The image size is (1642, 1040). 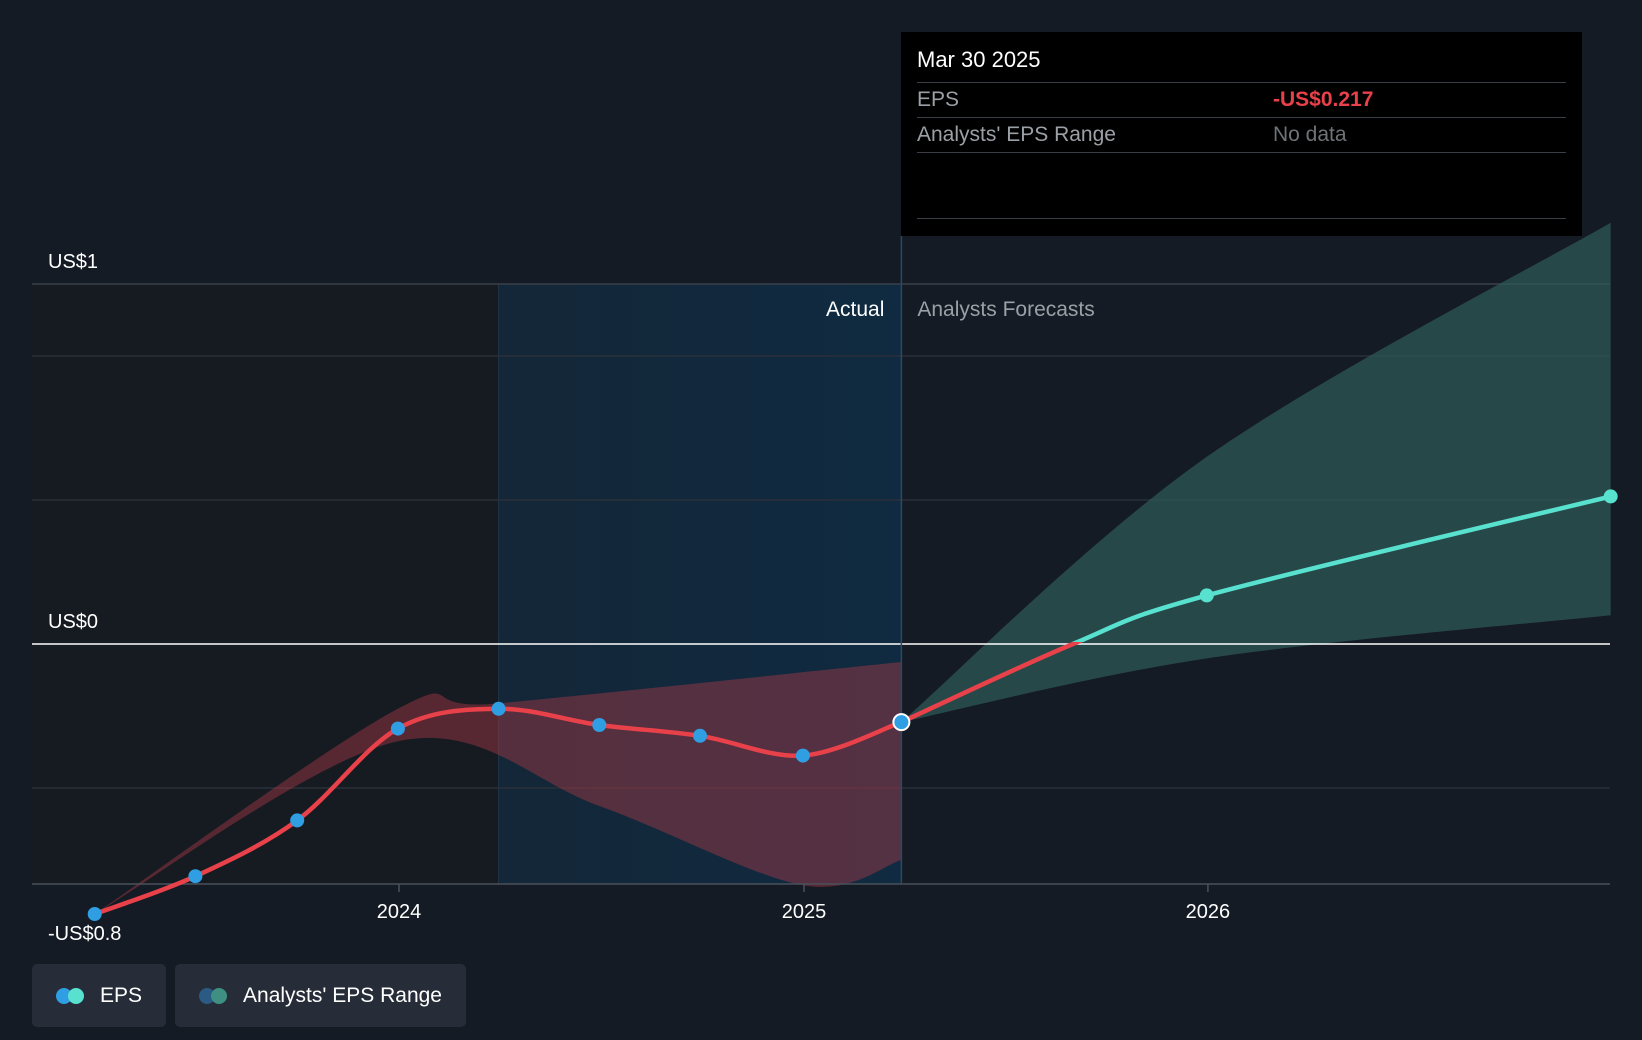 I want to click on tooltip-row-range: Analysts' EPS Range No data, so click(x=1241, y=135).